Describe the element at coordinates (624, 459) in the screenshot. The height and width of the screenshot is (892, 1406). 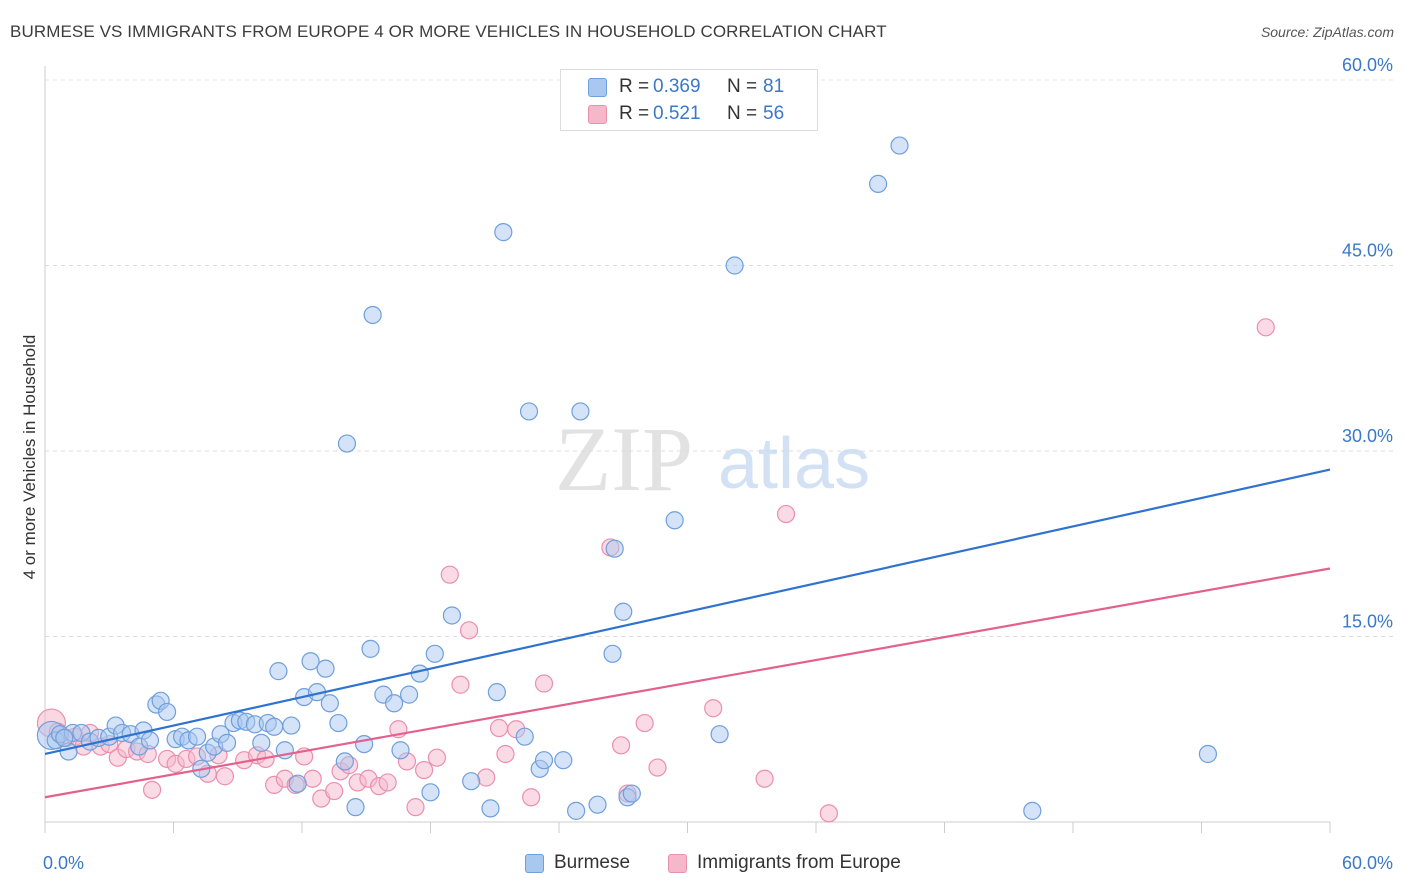
I see `watermark-zip: ZIP` at that location.